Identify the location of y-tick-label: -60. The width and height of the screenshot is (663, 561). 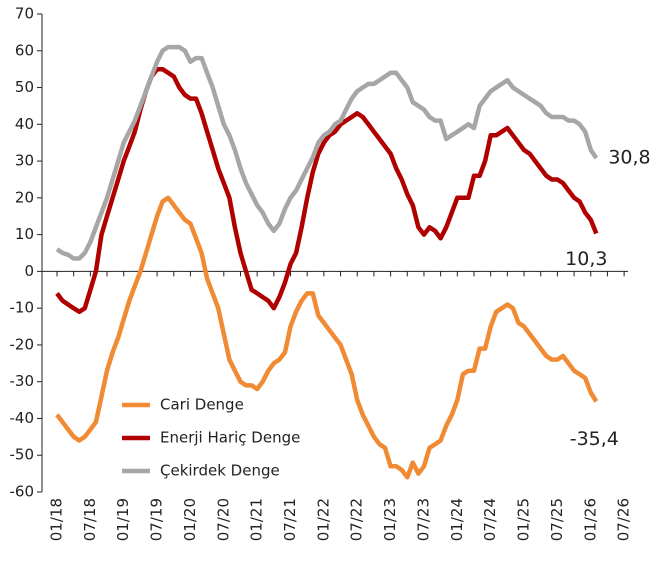
(22, 492).